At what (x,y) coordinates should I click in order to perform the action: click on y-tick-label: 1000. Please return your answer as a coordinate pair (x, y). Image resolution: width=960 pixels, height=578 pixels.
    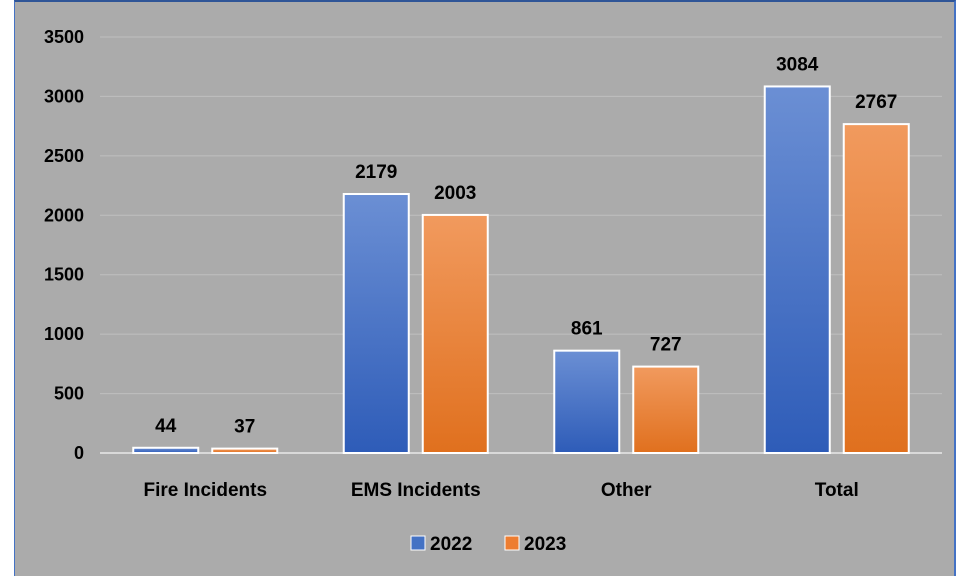
    Looking at the image, I should click on (64, 334).